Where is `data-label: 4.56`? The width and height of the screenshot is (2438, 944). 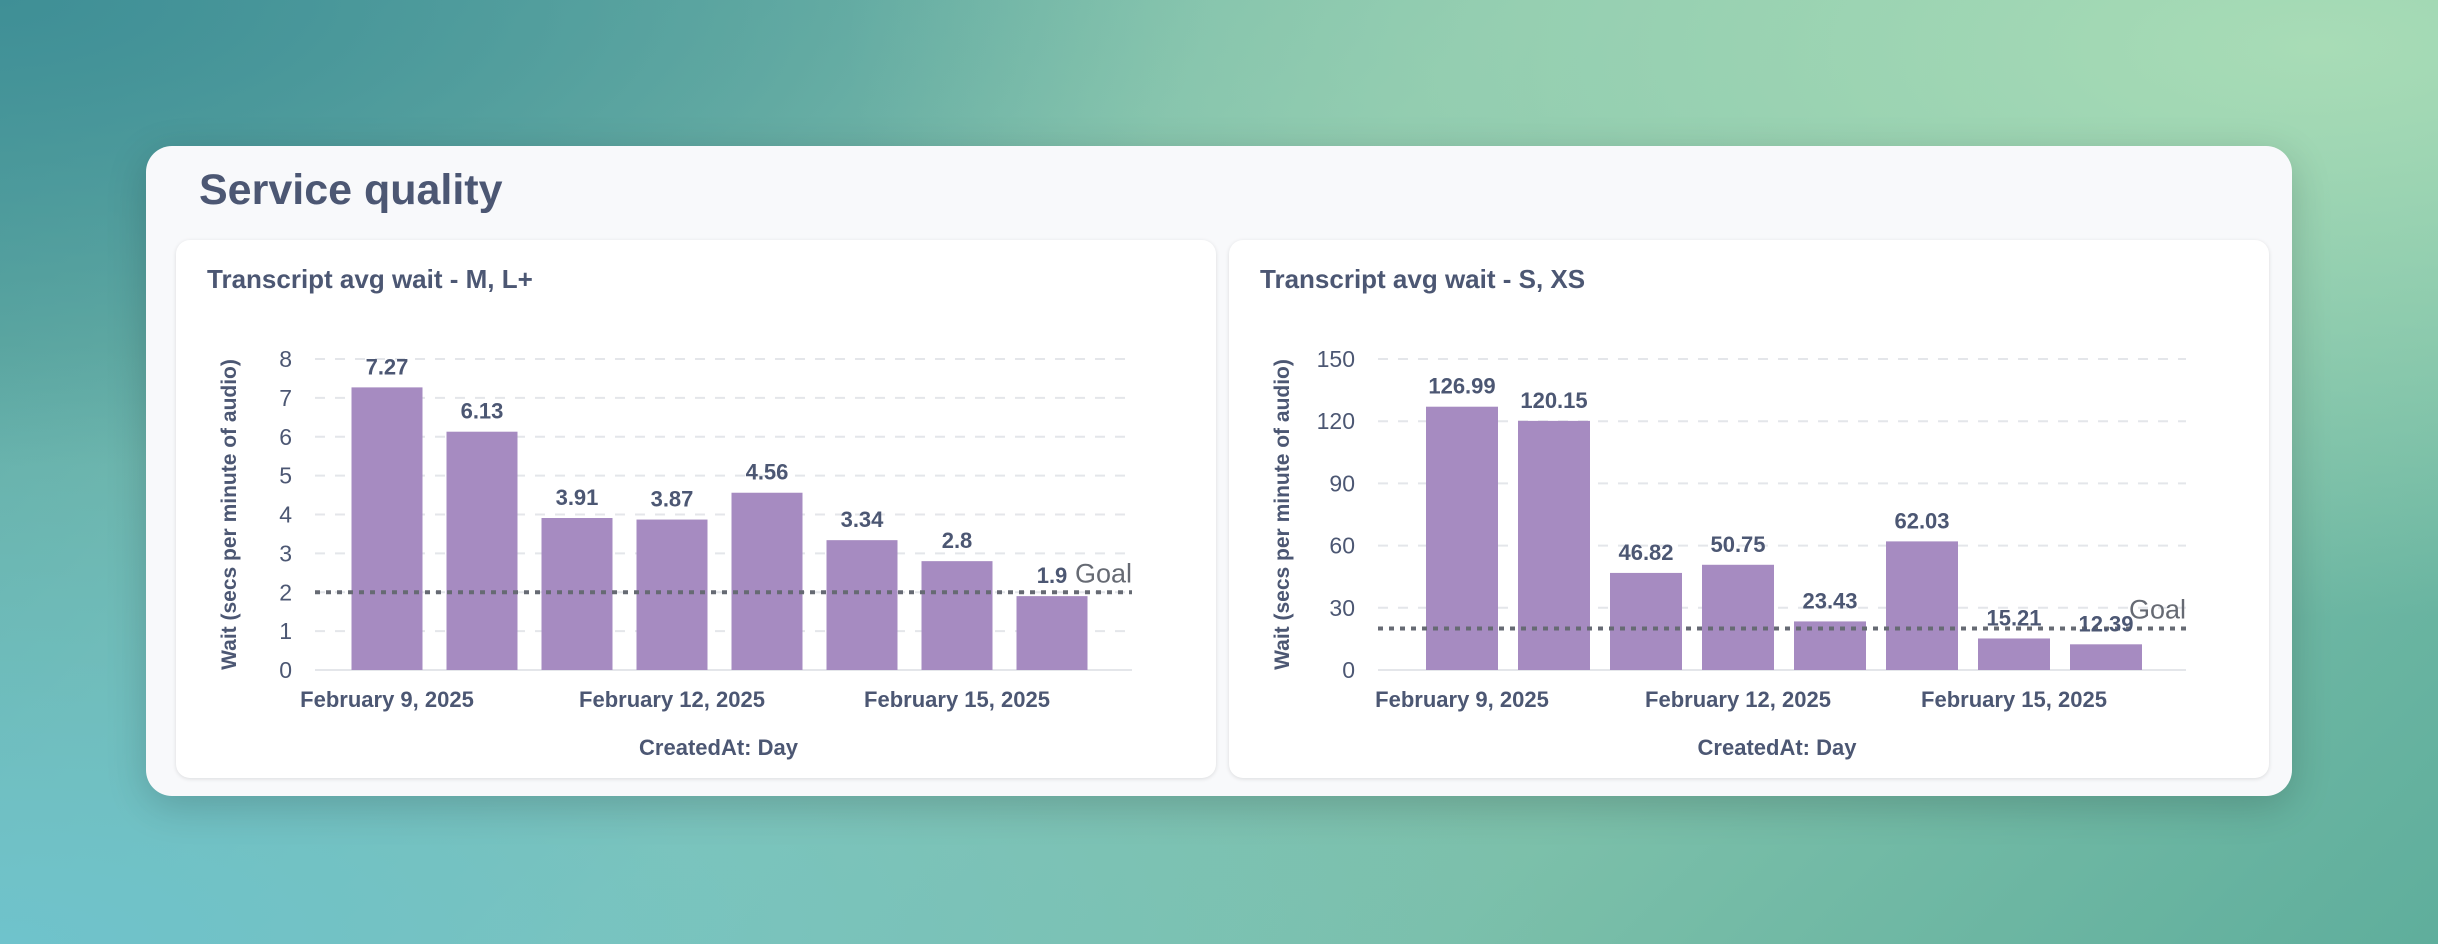
data-label: 4.56 is located at coordinates (767, 472).